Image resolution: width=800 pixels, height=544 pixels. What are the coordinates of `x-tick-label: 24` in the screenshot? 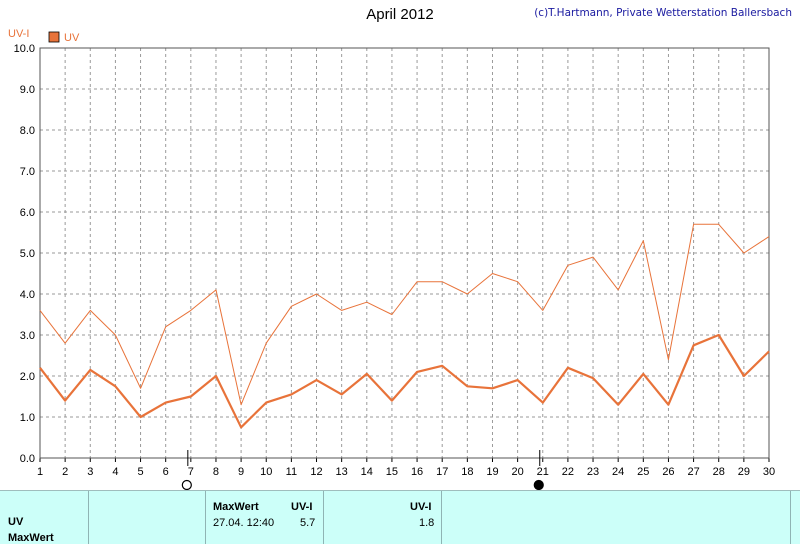 It's located at (618, 472).